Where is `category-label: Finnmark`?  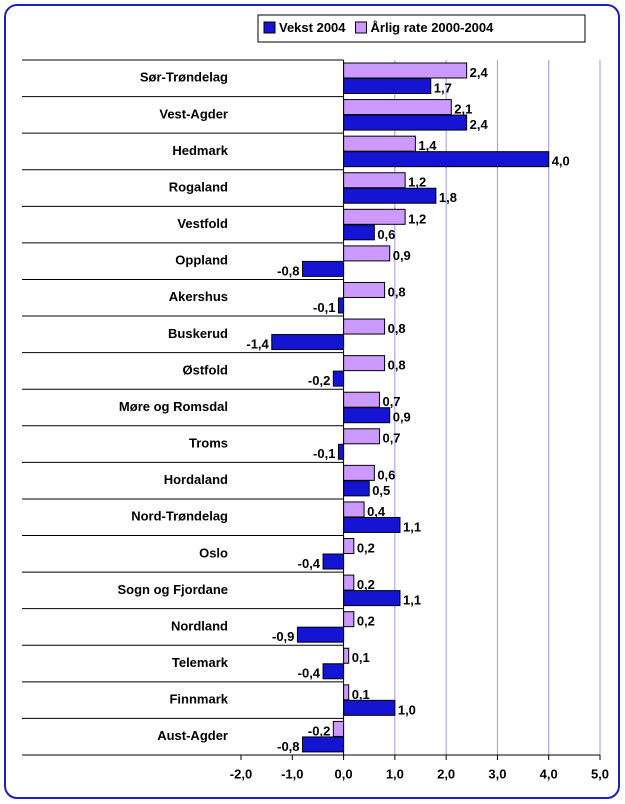
category-label: Finnmark is located at coordinates (198, 699).